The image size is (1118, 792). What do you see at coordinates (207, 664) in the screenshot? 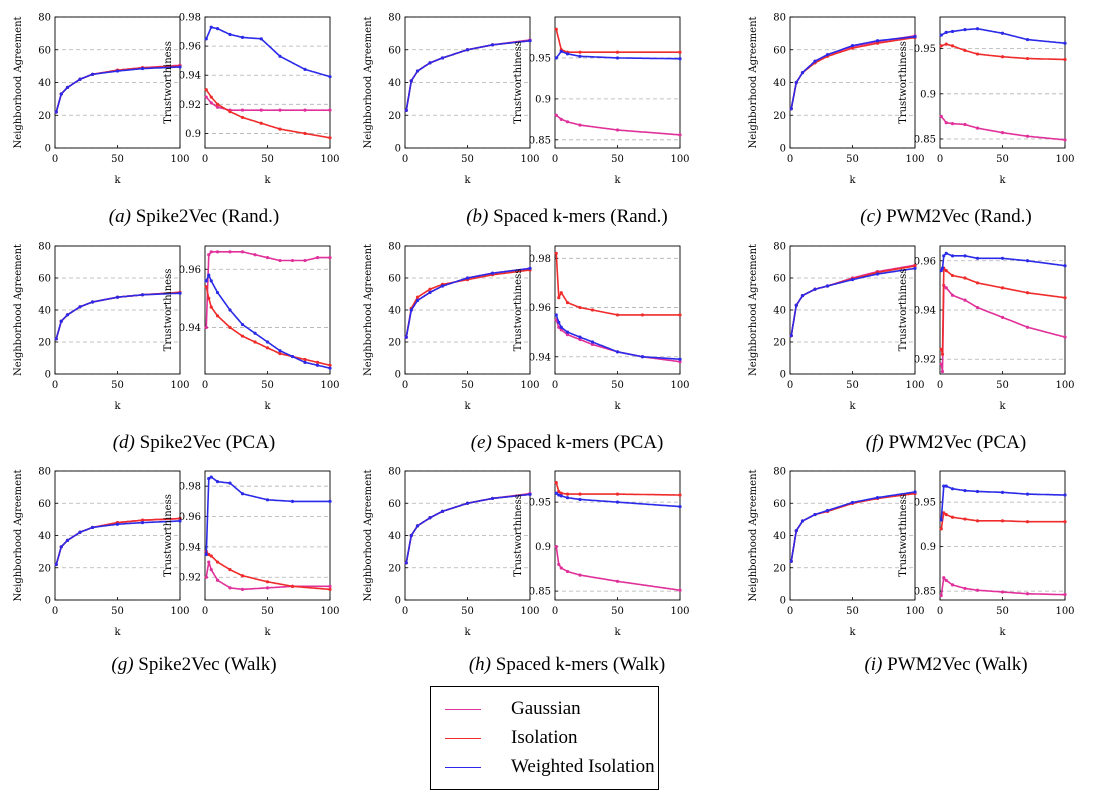
I see `caption-text: Spike2Vec (Walk)` at bounding box center [207, 664].